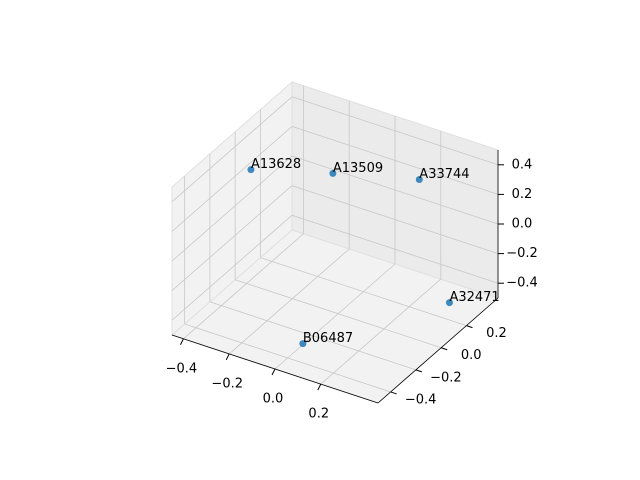 This screenshot has height=480, width=640. I want to click on z-tick-label: −0.4, so click(522, 283).